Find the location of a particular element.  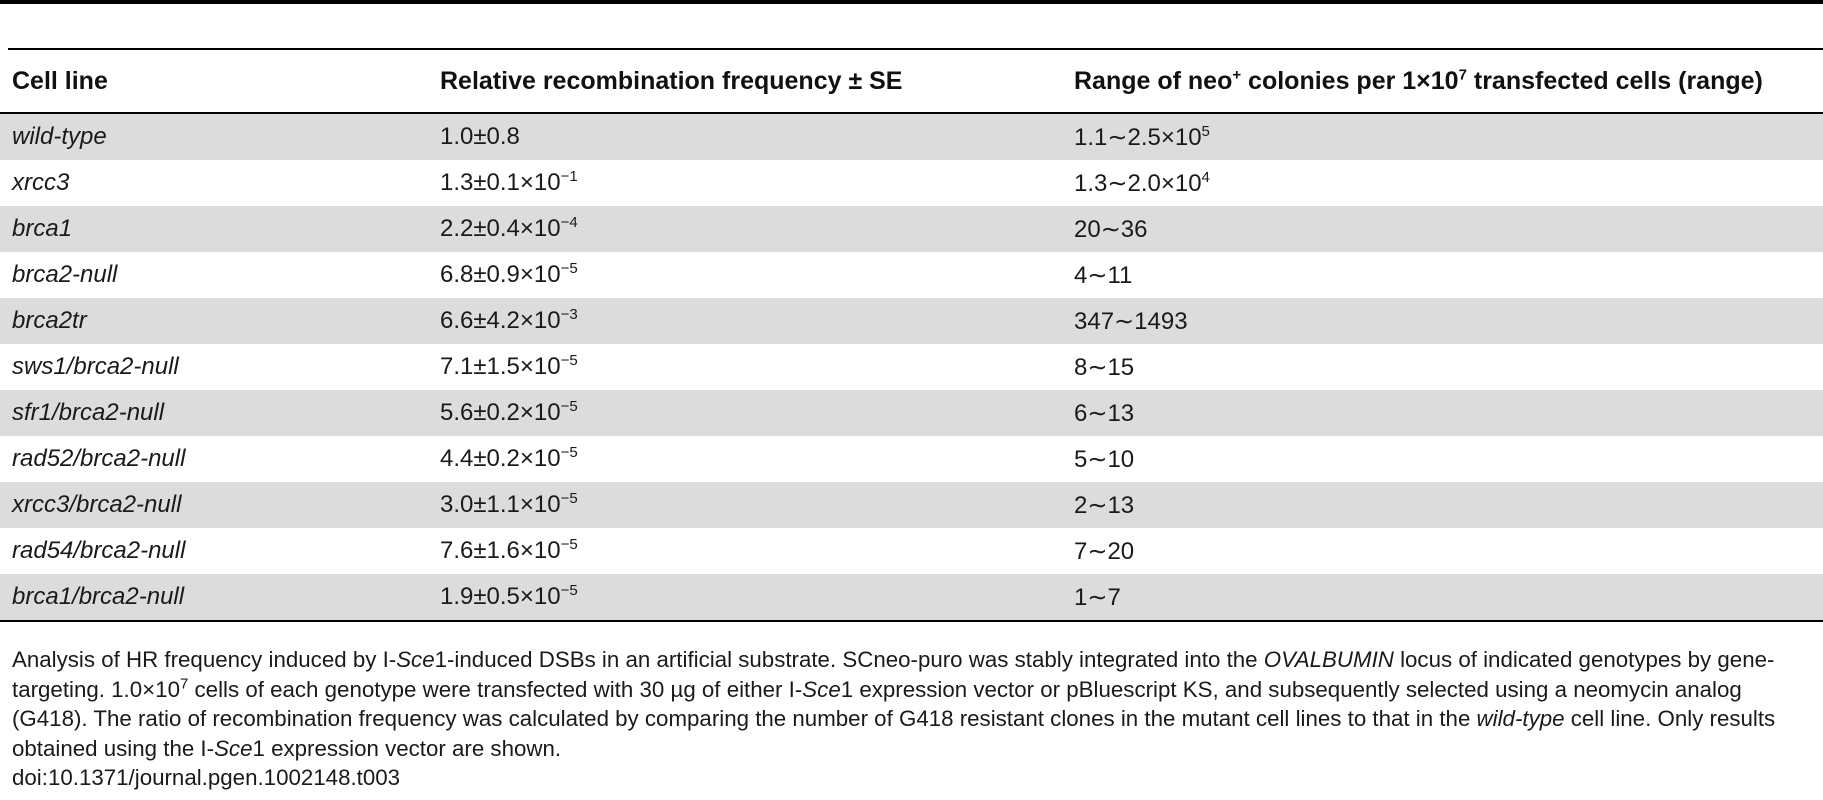

table-row: sws1/brca2-null 7.1±1.5×10−5 8∼15 is located at coordinates (911, 367).